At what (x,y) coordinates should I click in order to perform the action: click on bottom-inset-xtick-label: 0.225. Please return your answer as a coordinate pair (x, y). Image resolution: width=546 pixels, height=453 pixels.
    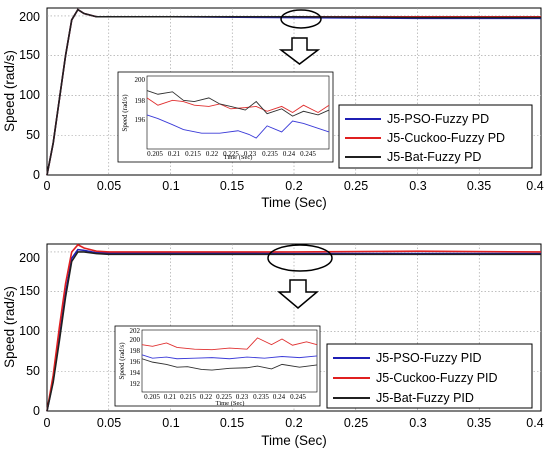
    Looking at the image, I should click on (224, 397).